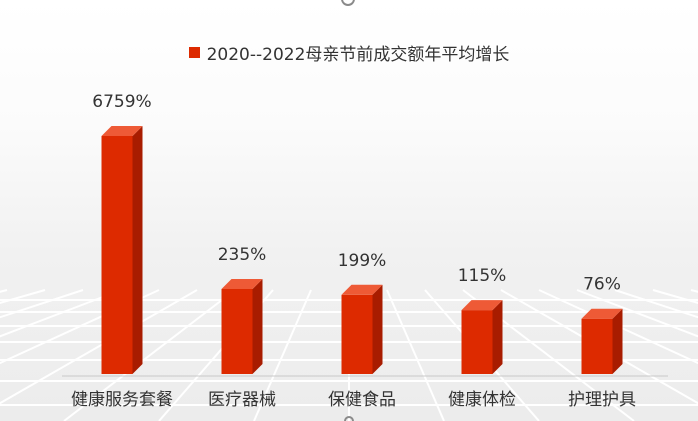 The height and width of the screenshot is (421, 698). Describe the element at coordinates (602, 400) in the screenshot. I see `x-tick-label: 护理护具` at that location.